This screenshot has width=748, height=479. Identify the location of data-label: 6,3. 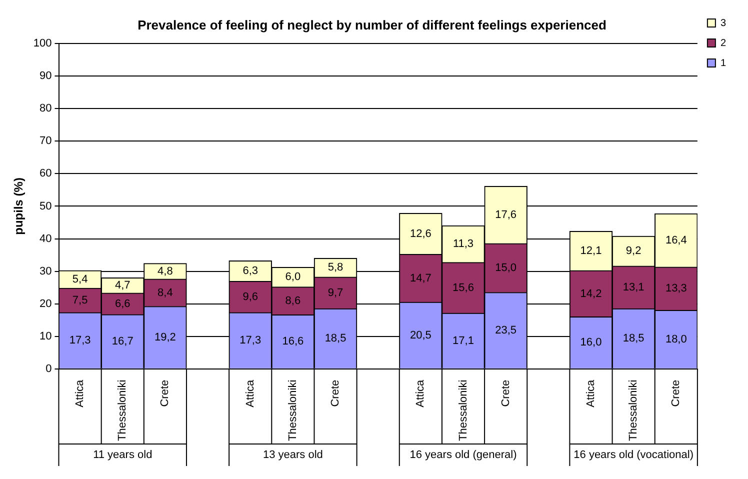
(250, 271).